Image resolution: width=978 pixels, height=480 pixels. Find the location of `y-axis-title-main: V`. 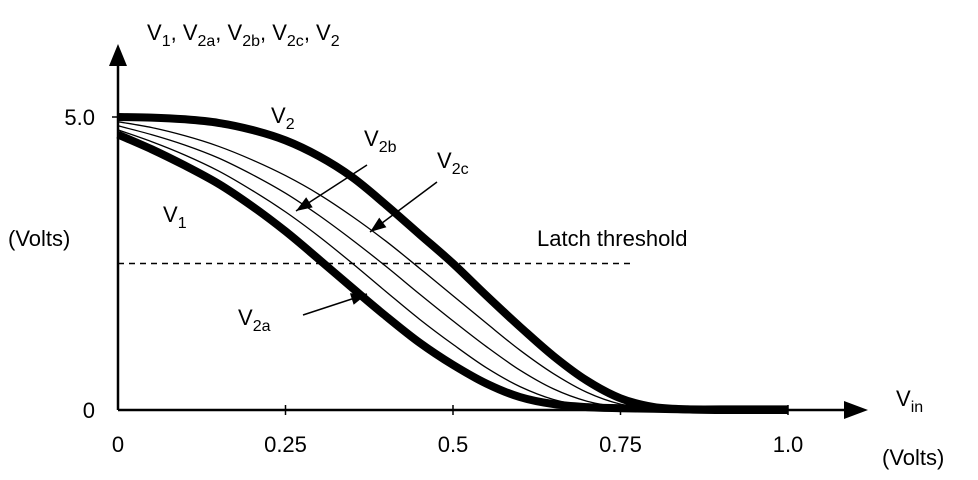

y-axis-title-main: V is located at coordinates (154, 32).